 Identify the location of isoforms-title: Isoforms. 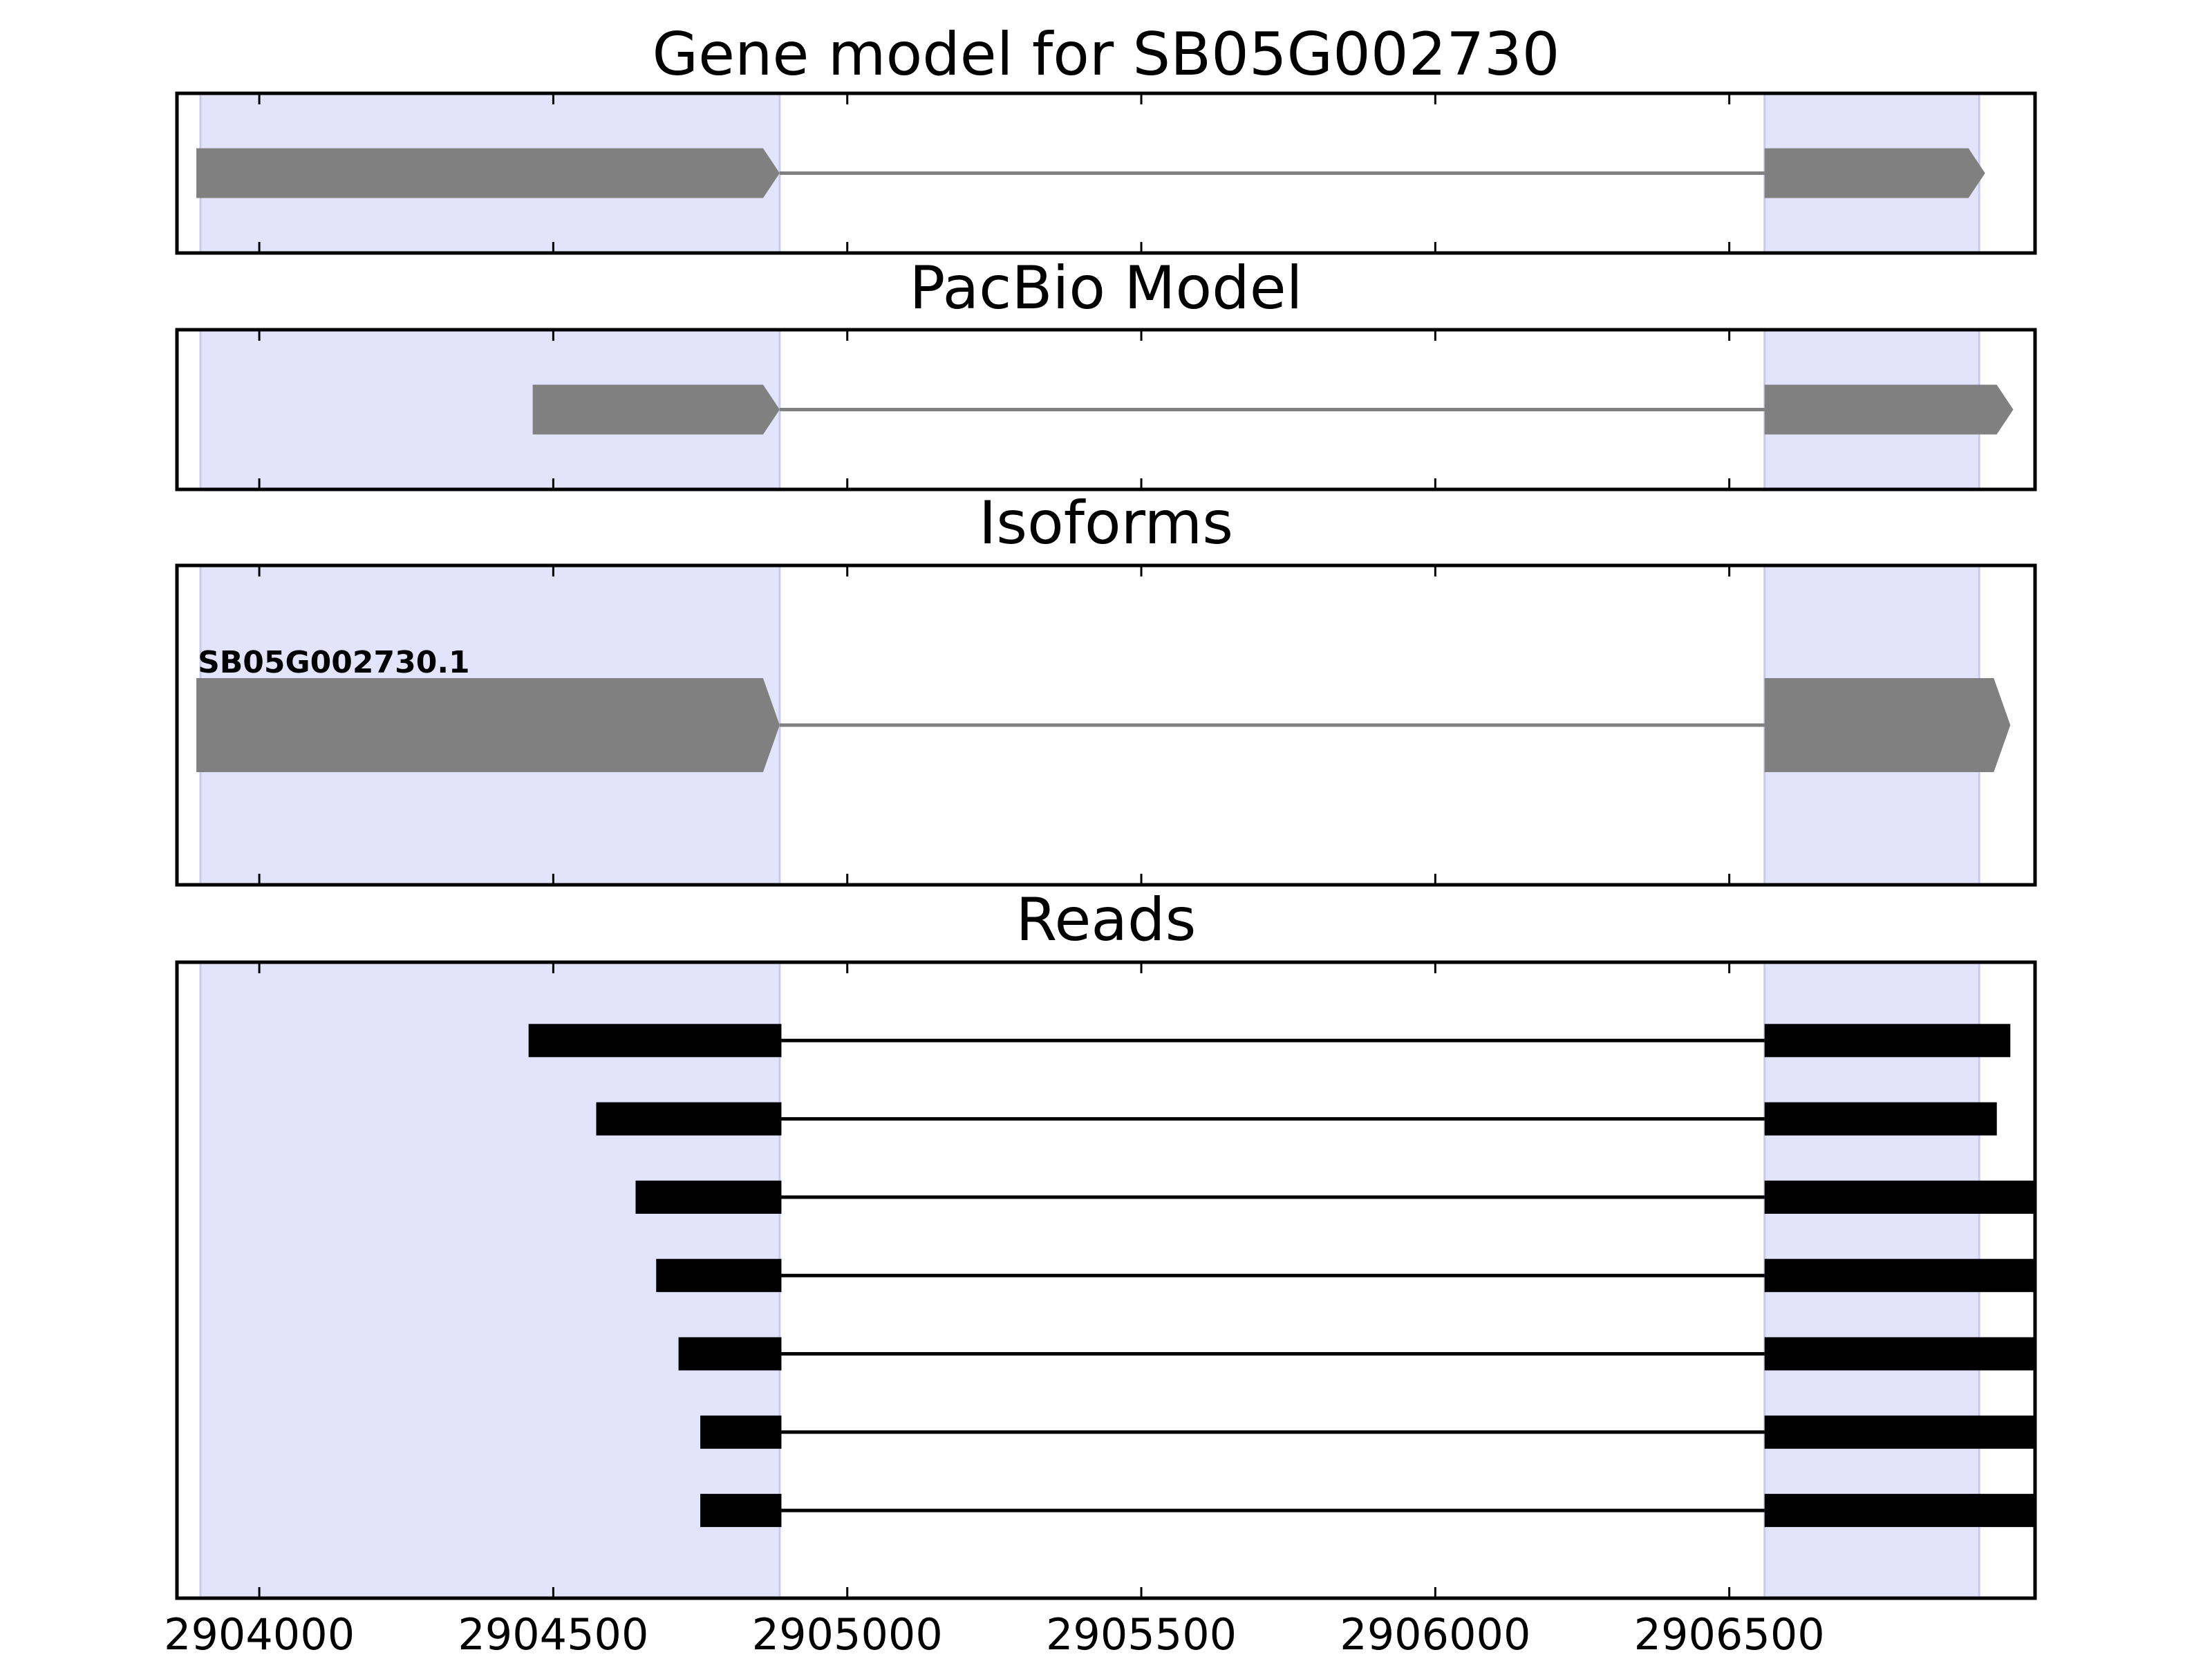
(1106, 523).